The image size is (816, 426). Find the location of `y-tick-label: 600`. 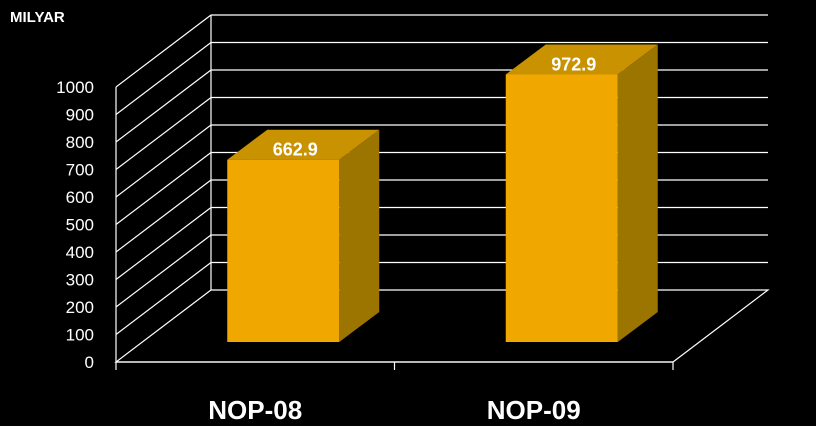

y-tick-label: 600 is located at coordinates (80, 197).